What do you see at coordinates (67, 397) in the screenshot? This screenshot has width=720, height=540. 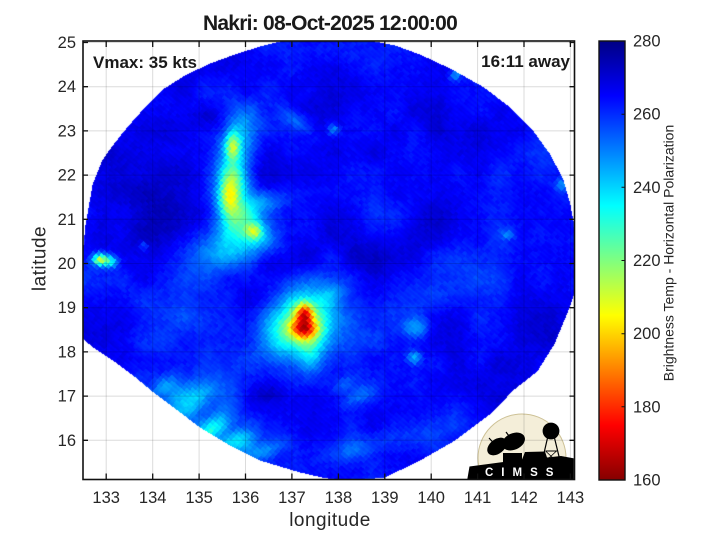 I see `svg-text: 17` at bounding box center [67, 397].